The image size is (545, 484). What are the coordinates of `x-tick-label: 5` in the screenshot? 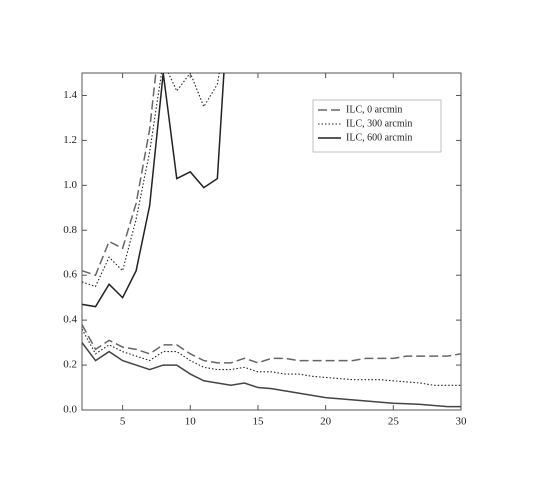 It's located at (123, 422).